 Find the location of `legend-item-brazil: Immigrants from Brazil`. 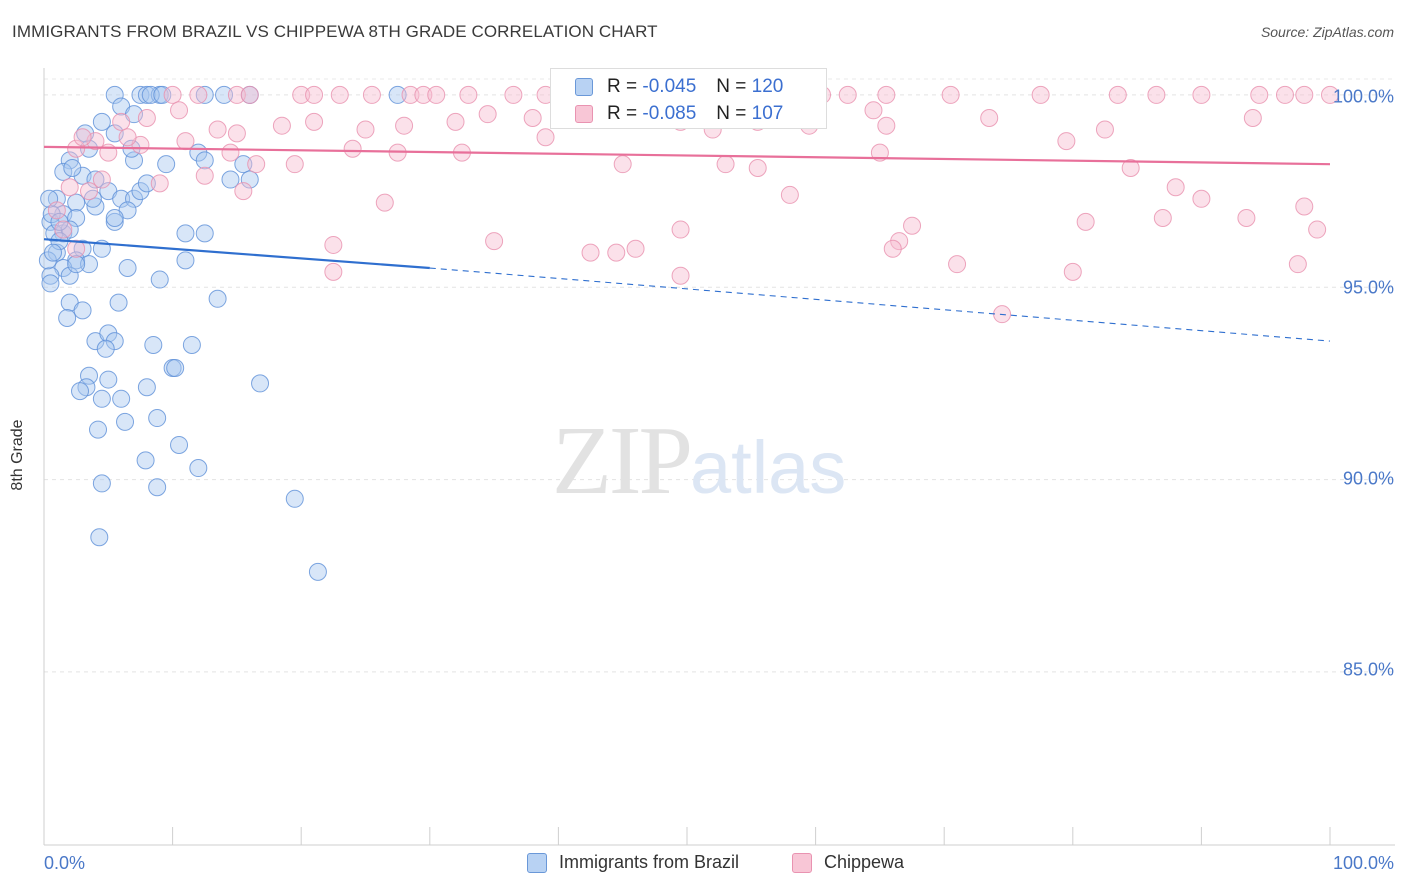

legend-item-brazil: Immigrants from Brazil is located at coordinates (633, 862).